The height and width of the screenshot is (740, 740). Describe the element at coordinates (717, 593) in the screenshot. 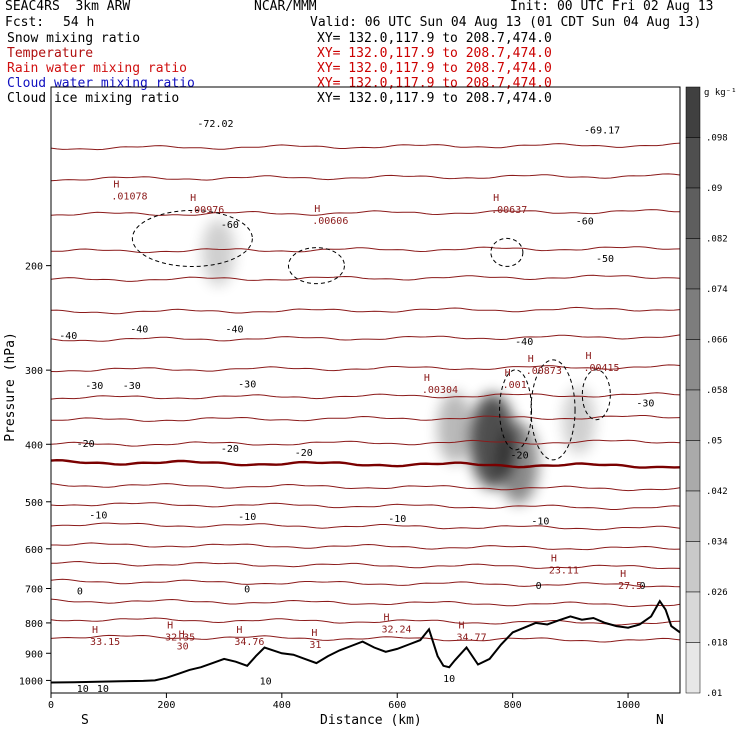

I see `colorbar-label: .026` at that location.